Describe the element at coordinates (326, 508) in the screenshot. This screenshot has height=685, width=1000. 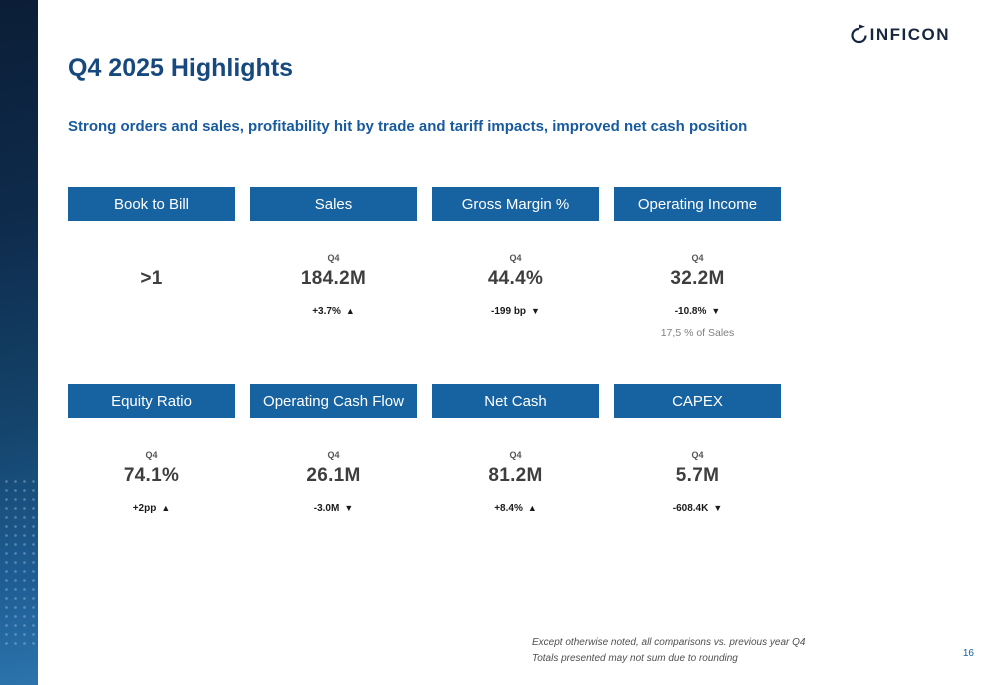
I see `metric-delta-text: -3.0M` at that location.